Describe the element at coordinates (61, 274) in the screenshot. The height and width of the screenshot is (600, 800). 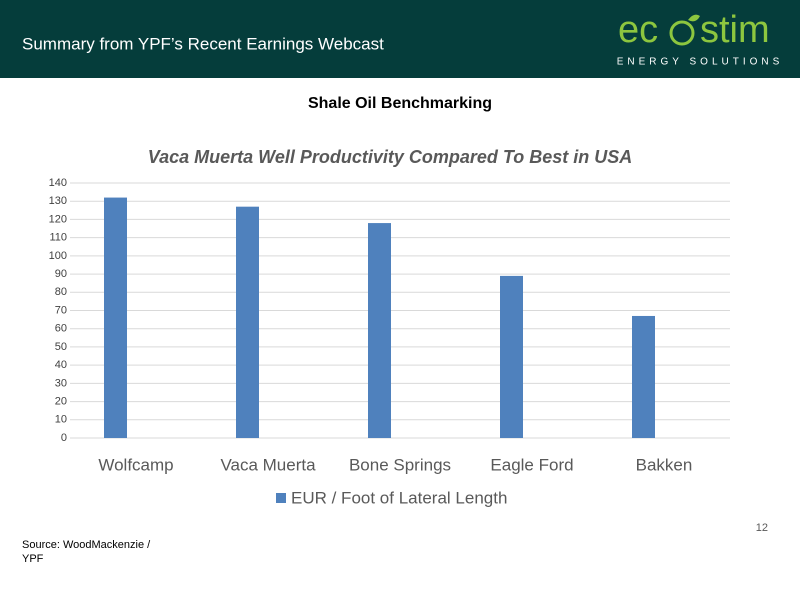
I see `y-tick-label: 90` at that location.